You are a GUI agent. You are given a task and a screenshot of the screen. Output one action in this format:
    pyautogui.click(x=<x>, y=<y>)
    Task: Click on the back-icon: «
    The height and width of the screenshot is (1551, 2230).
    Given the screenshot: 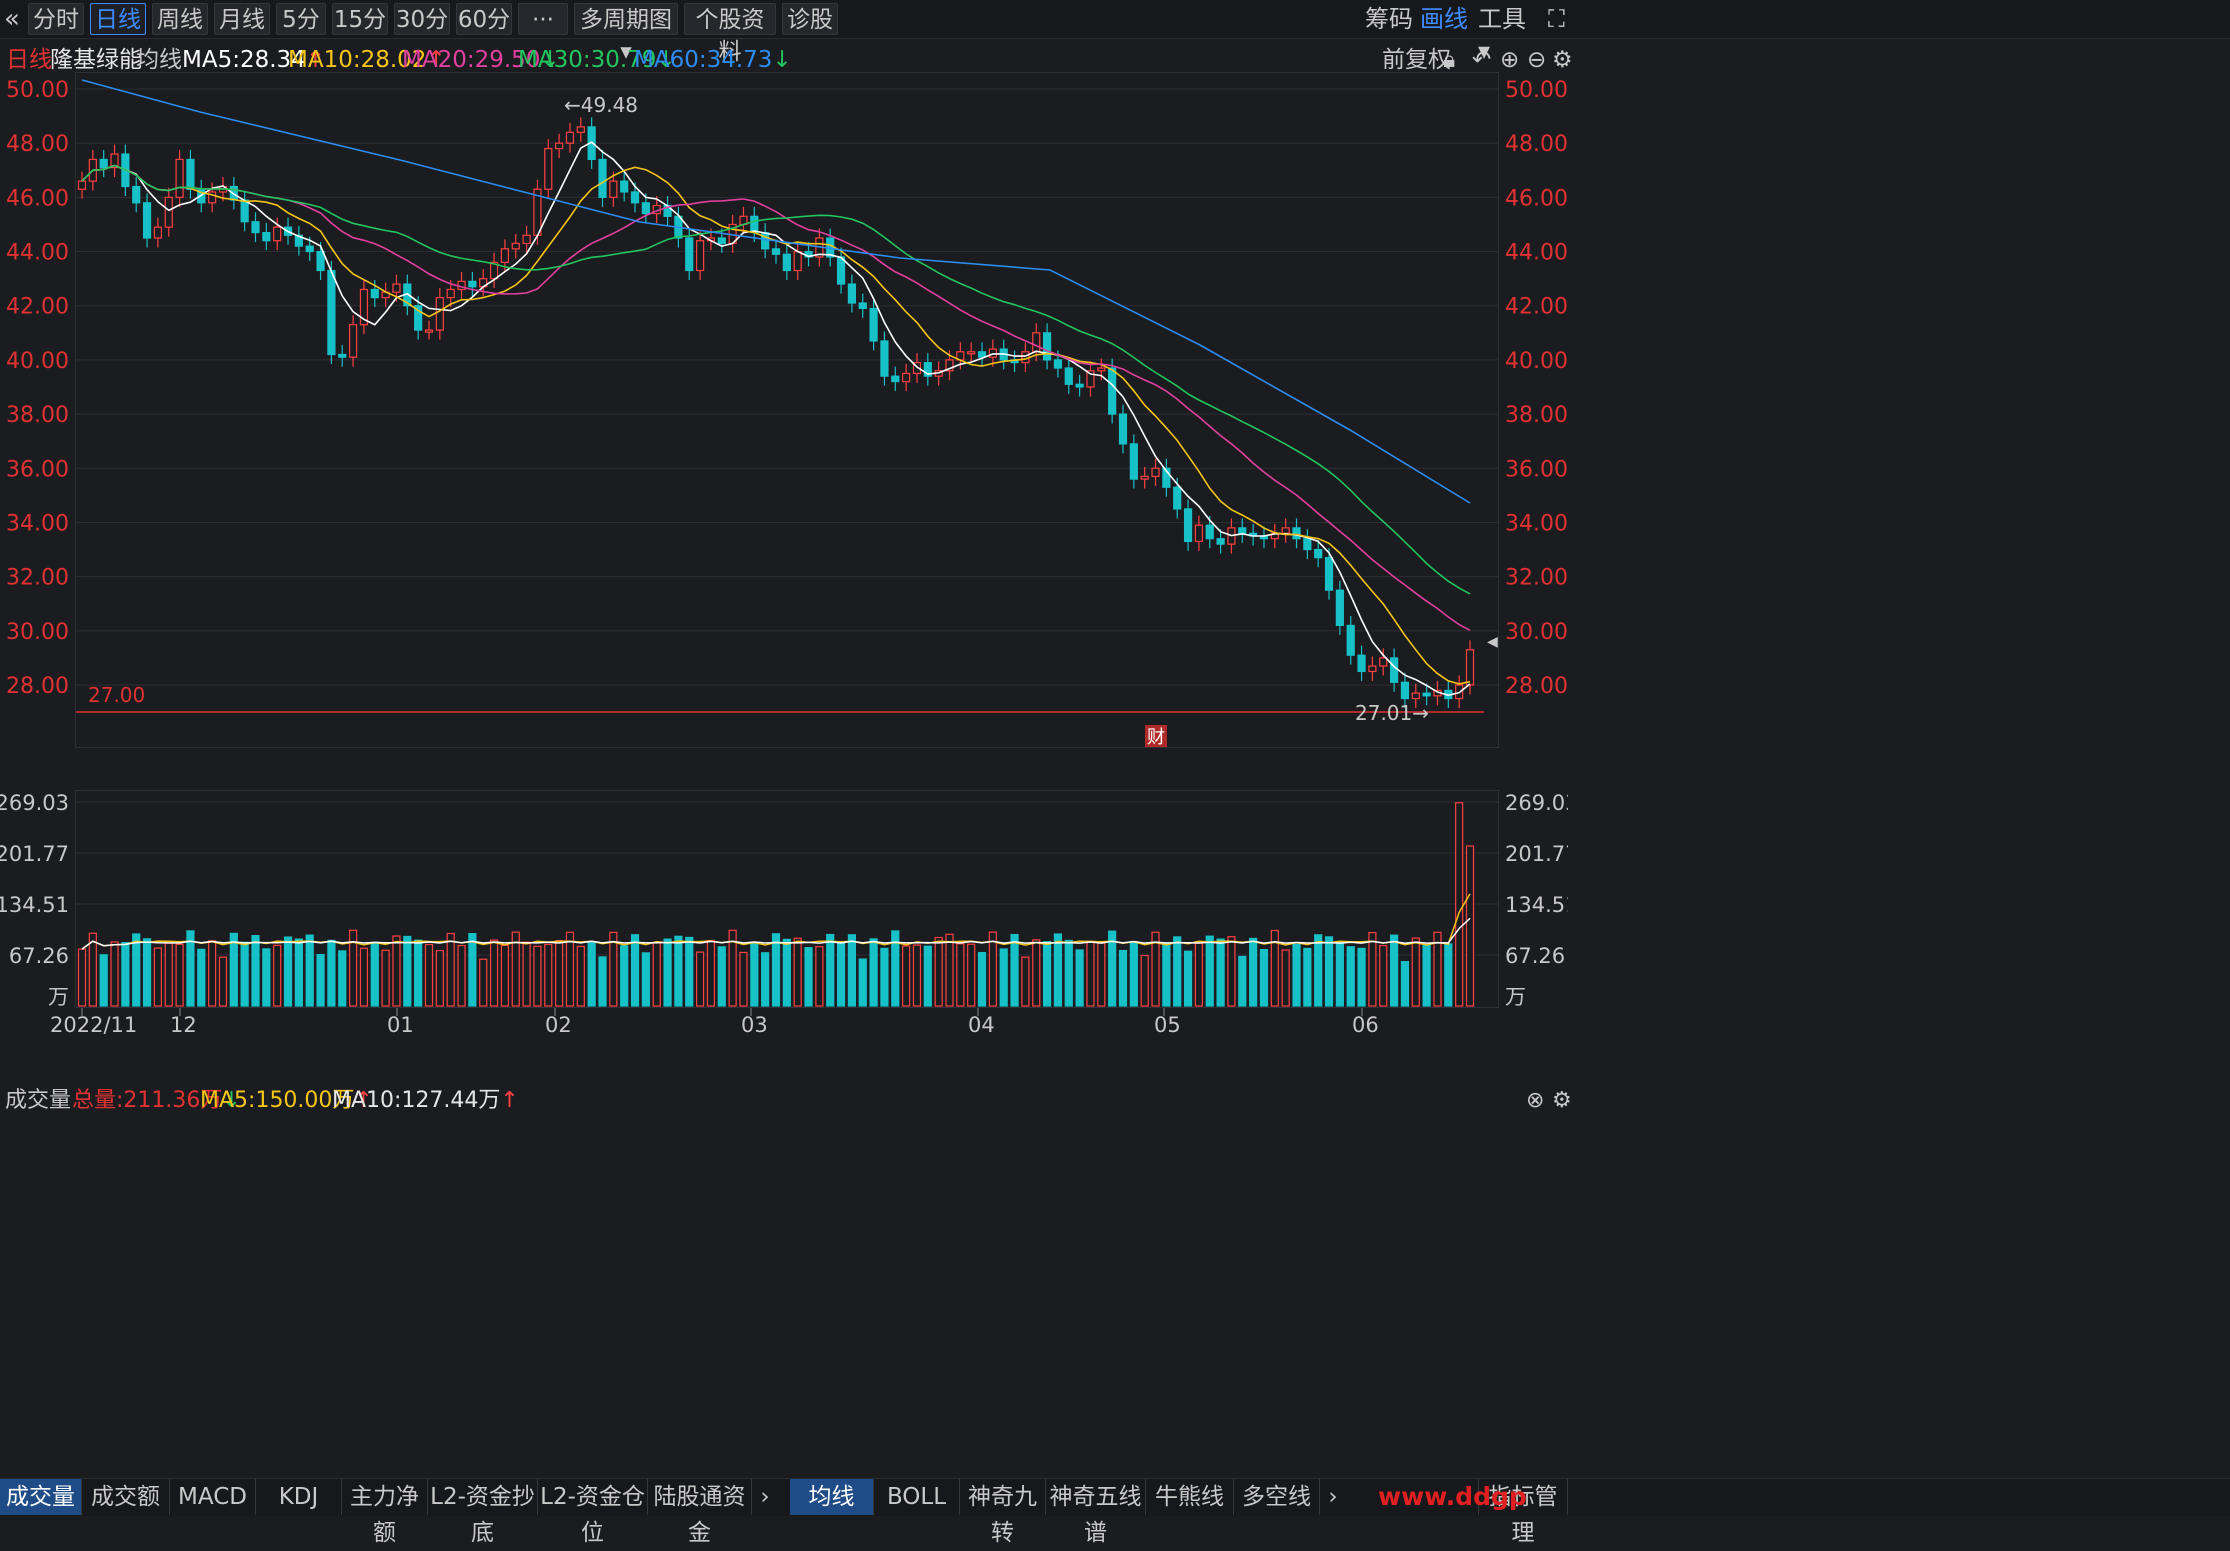 What is the action you would take?
    pyautogui.click(x=12, y=19)
    